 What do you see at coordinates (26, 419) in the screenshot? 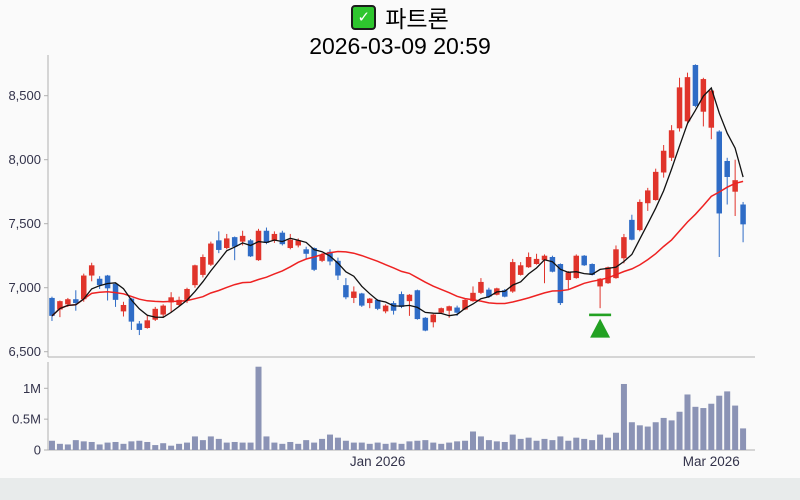
I see `volume-tick-label: 0.5M` at bounding box center [26, 419].